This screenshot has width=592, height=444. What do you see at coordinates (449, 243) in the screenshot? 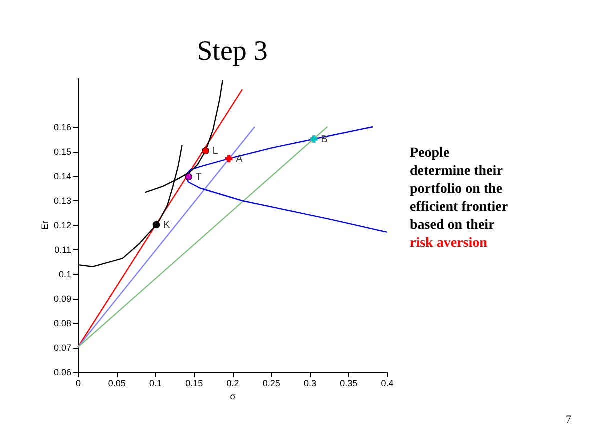
I see `text: risk aversion` at bounding box center [449, 243].